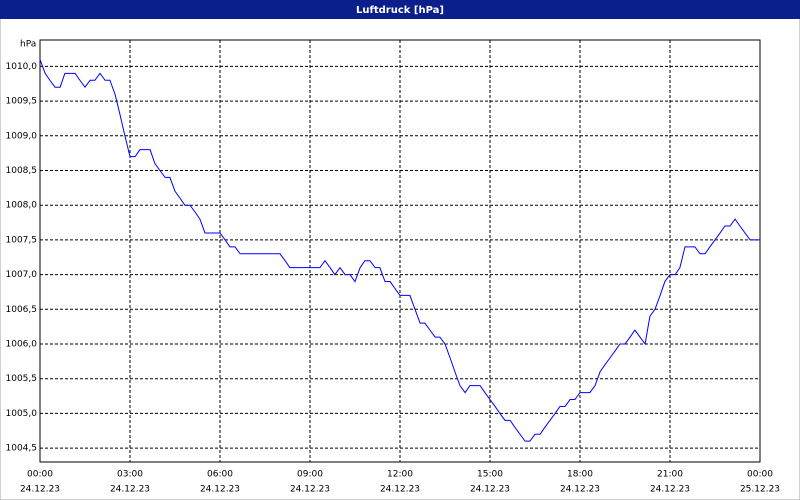 The height and width of the screenshot is (500, 800). What do you see at coordinates (670, 475) in the screenshot?
I see `x-tick-label: 21:00` at bounding box center [670, 475].